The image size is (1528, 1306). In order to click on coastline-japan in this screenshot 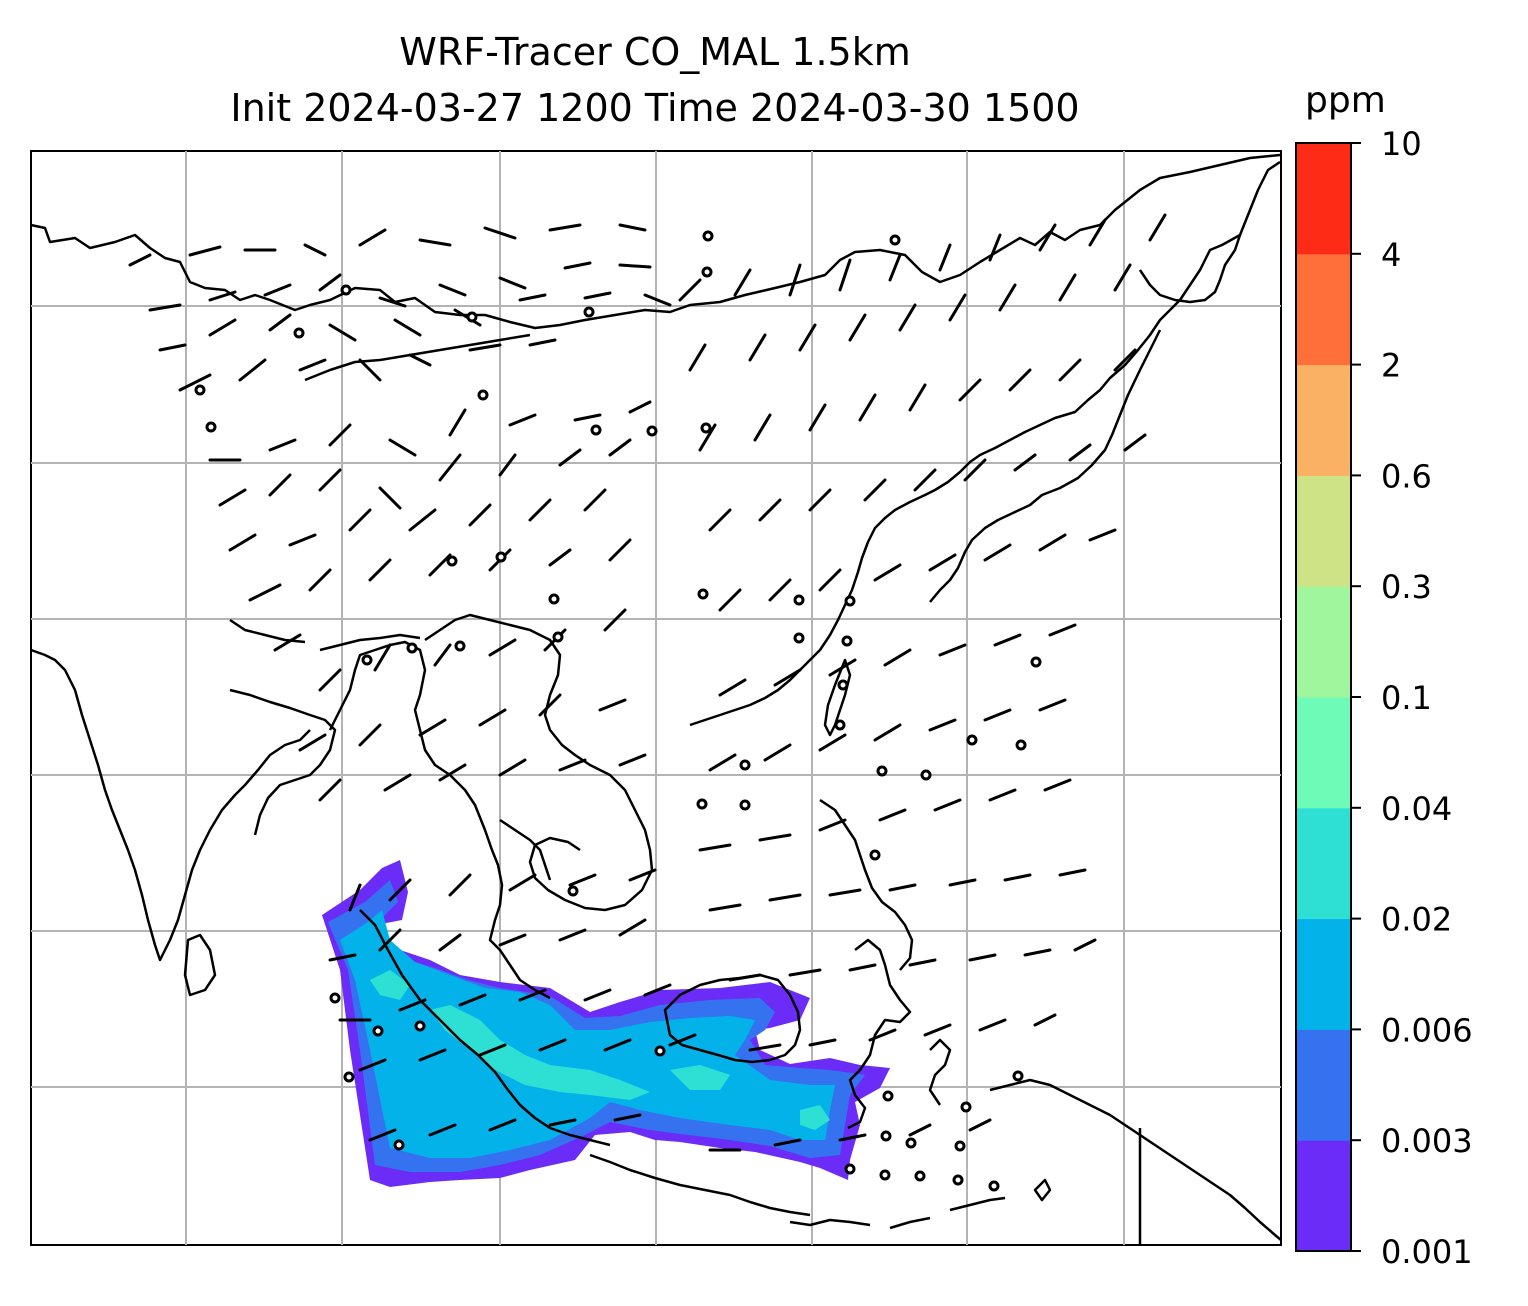, I will do `click(1085, 418)`.